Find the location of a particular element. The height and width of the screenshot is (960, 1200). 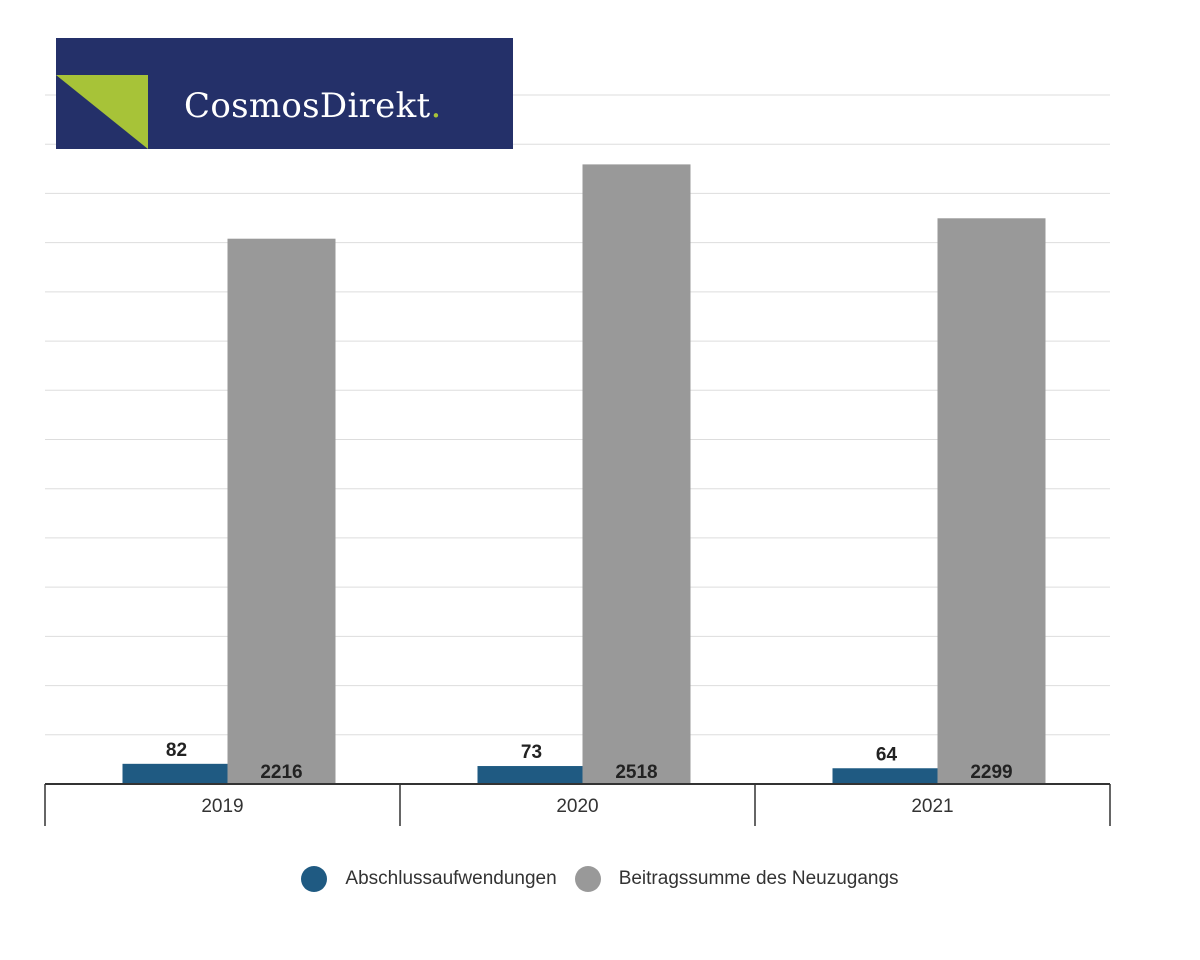

legend-item-abschlussaufwendungen: Abschlussaufwendungen is located at coordinates (429, 879).